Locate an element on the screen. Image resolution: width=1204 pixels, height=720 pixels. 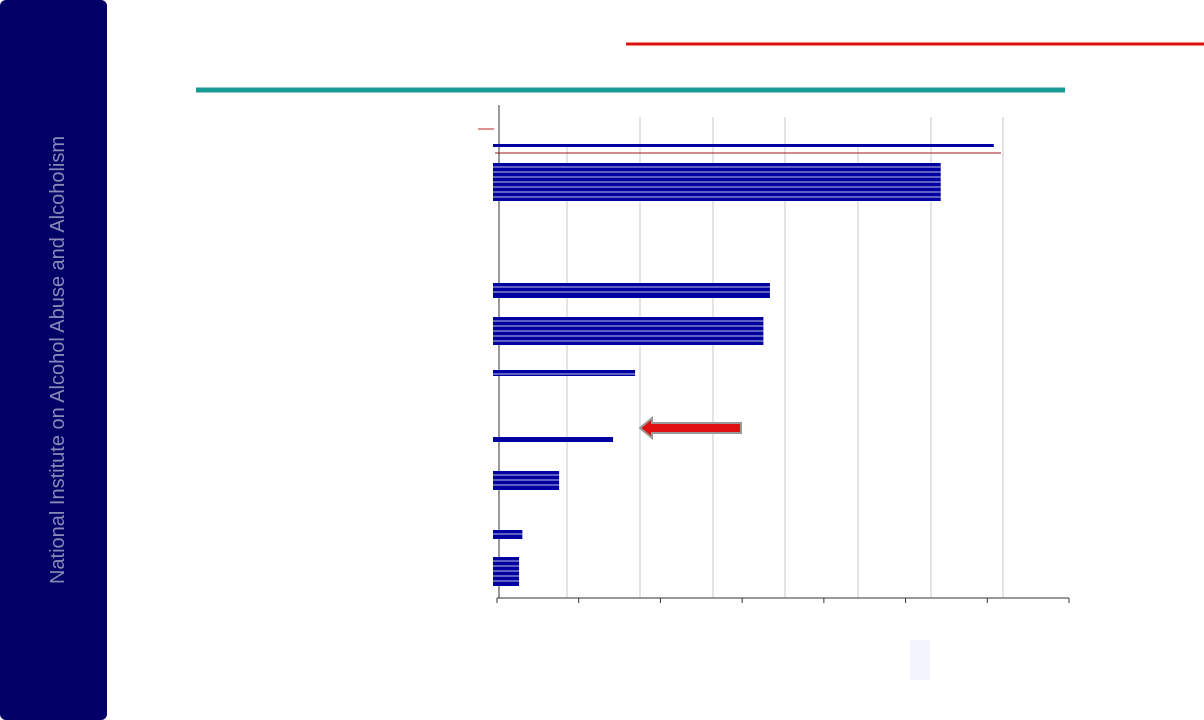
arrow is located at coordinates (690, 428).